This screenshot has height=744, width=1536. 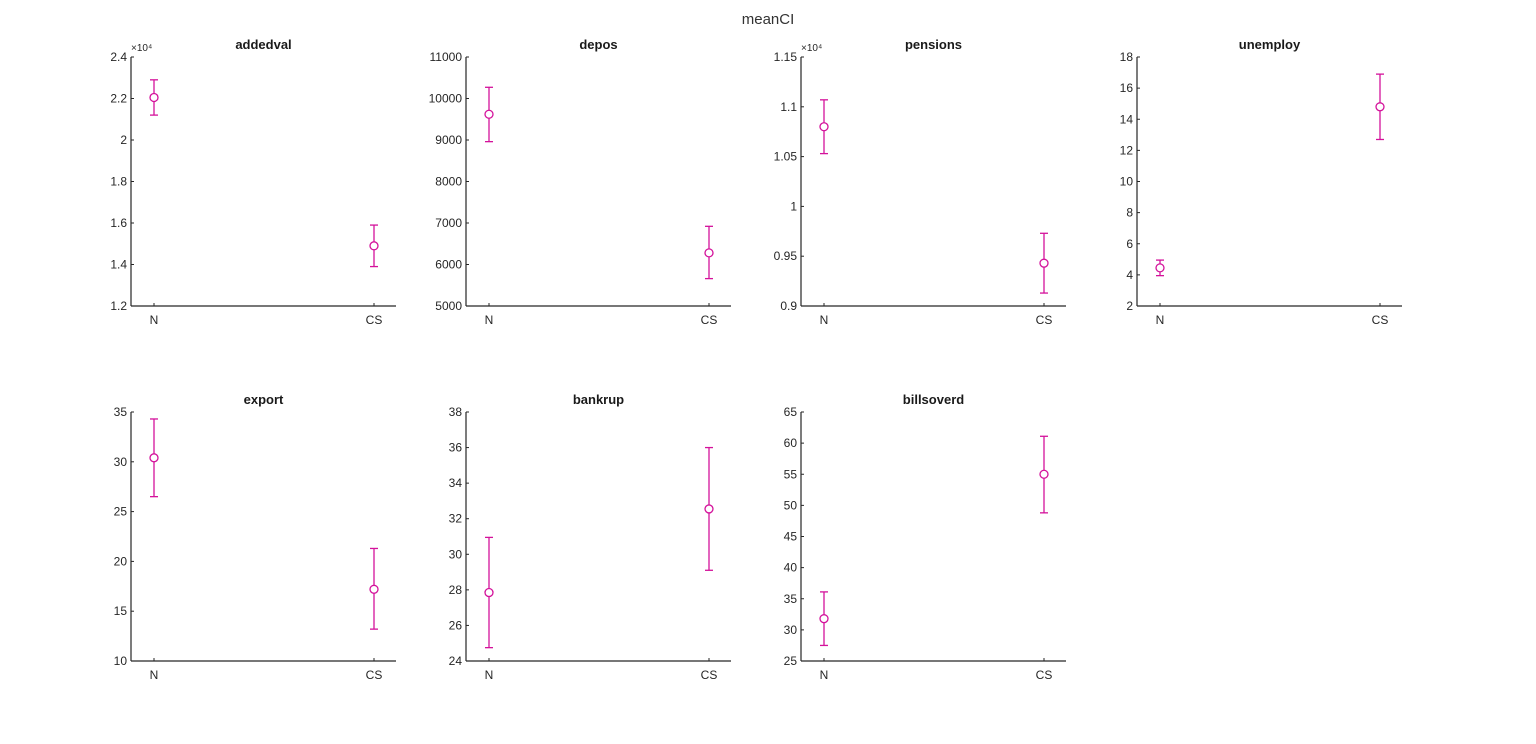 What do you see at coordinates (456, 448) in the screenshot?
I see `y-tick-label: 36` at bounding box center [456, 448].